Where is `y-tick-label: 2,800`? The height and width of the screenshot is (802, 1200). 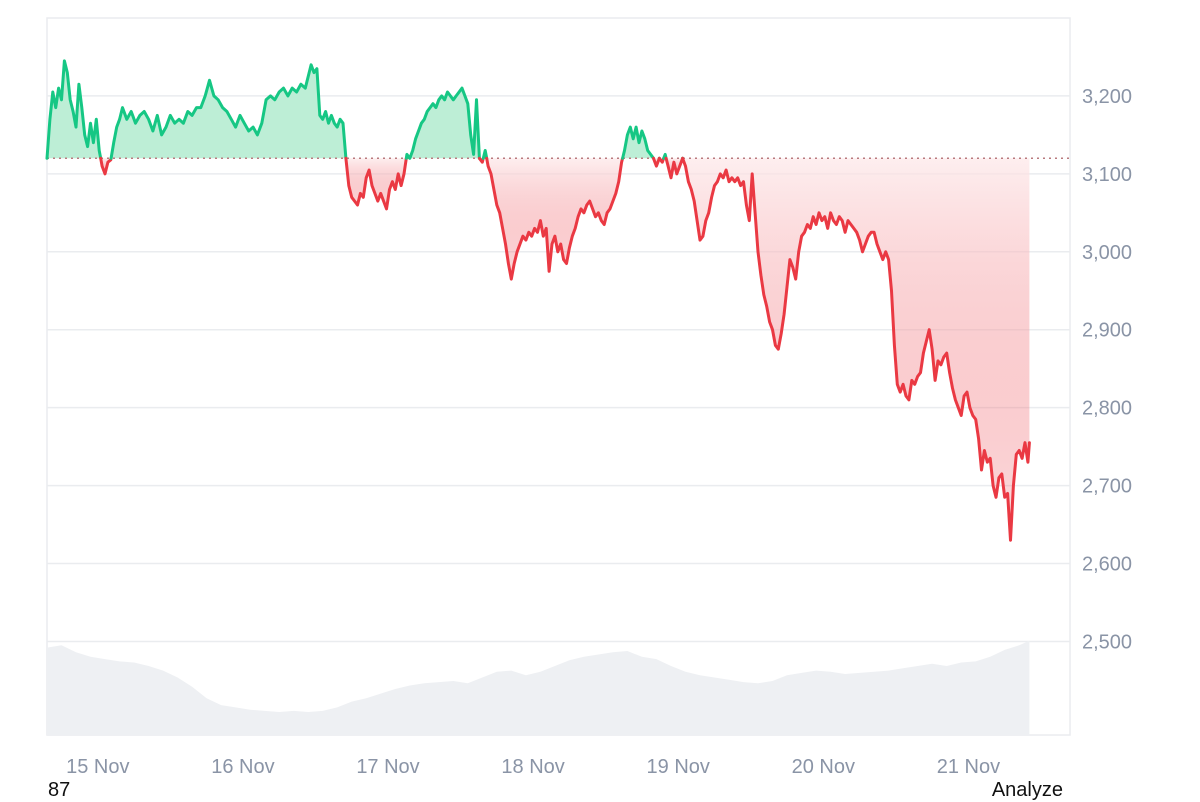 y-tick-label: 2,800 is located at coordinates (1107, 409).